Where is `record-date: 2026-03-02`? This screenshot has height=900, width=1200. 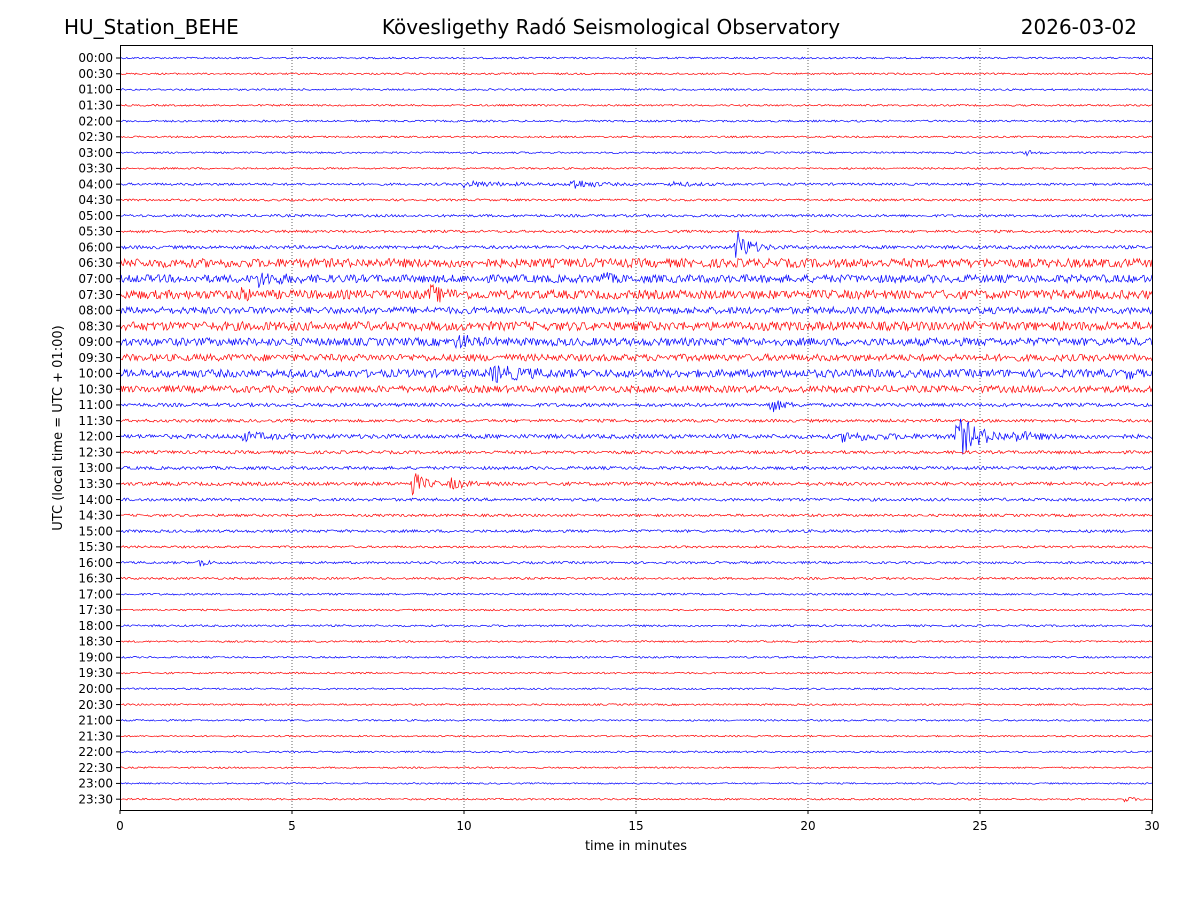 record-date: 2026-03-02 is located at coordinates (1078, 27).